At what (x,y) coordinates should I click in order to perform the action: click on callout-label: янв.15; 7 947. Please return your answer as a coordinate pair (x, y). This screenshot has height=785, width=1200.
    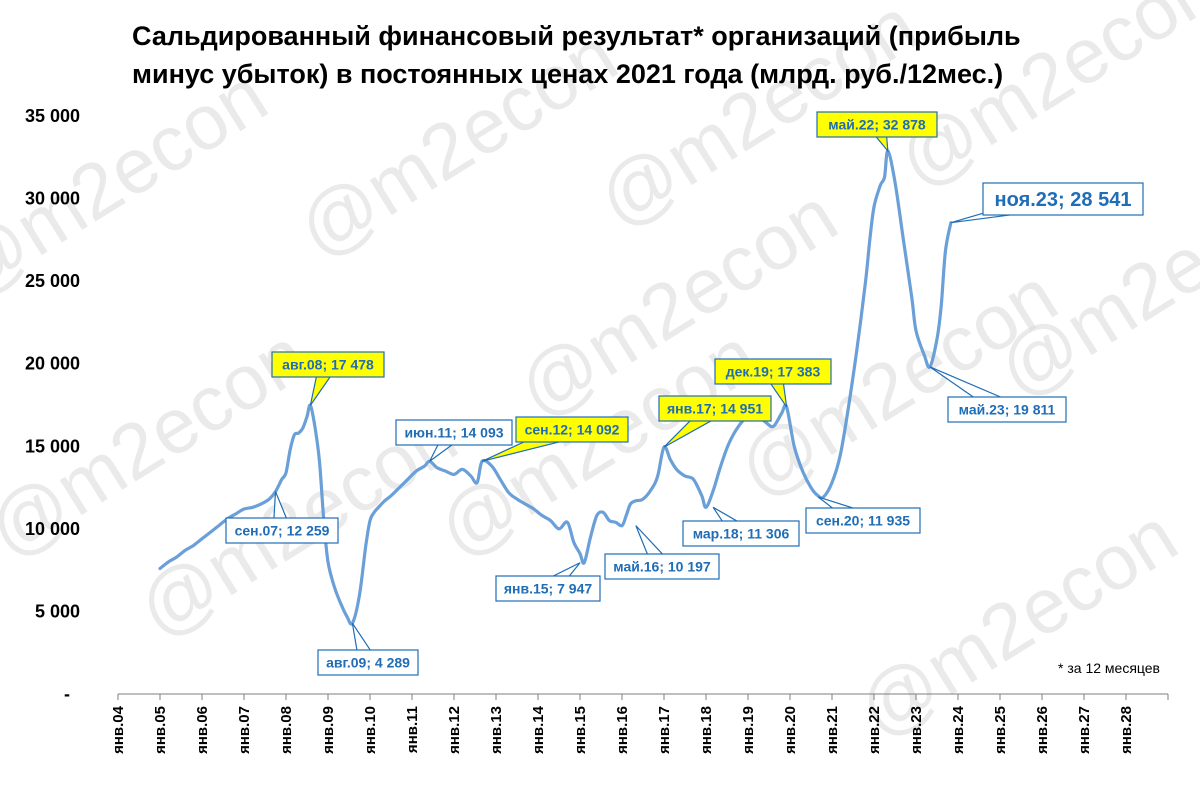
    Looking at the image, I should click on (548, 589).